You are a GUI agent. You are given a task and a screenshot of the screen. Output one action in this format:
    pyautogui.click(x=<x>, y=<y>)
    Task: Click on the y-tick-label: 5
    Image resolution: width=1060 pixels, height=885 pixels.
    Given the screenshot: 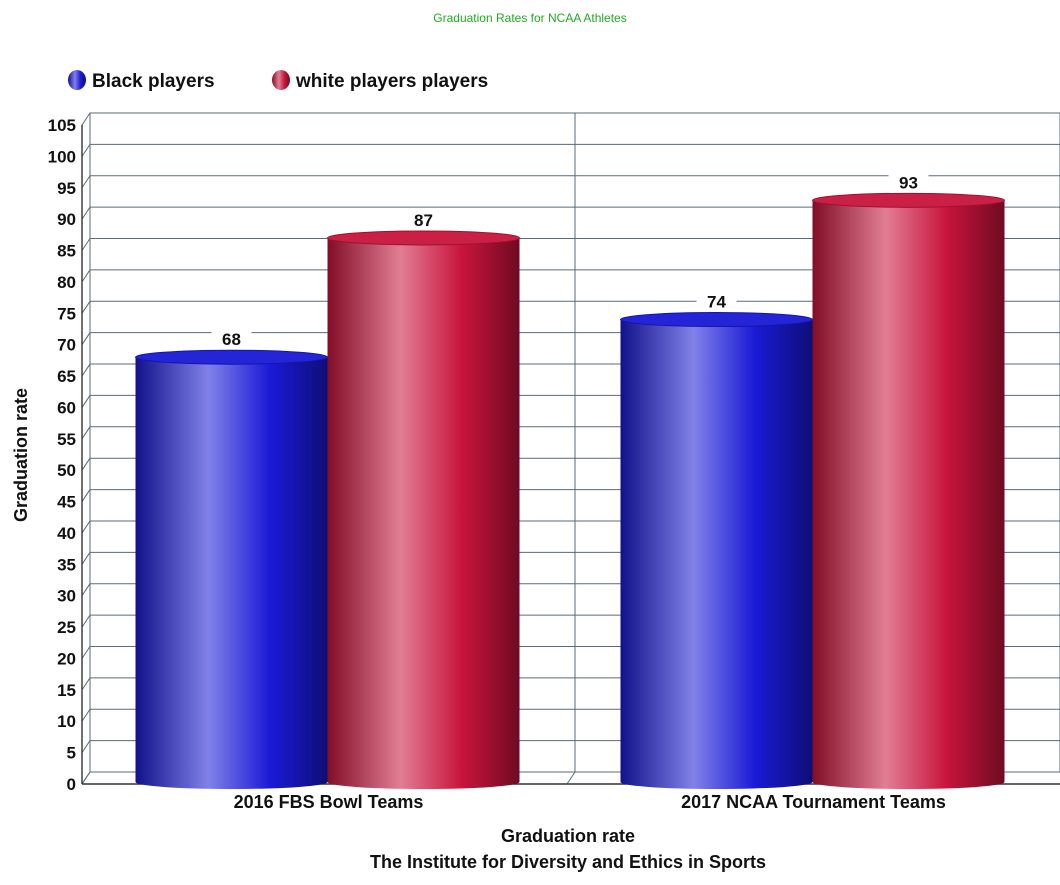 What is the action you would take?
    pyautogui.click(x=71, y=753)
    